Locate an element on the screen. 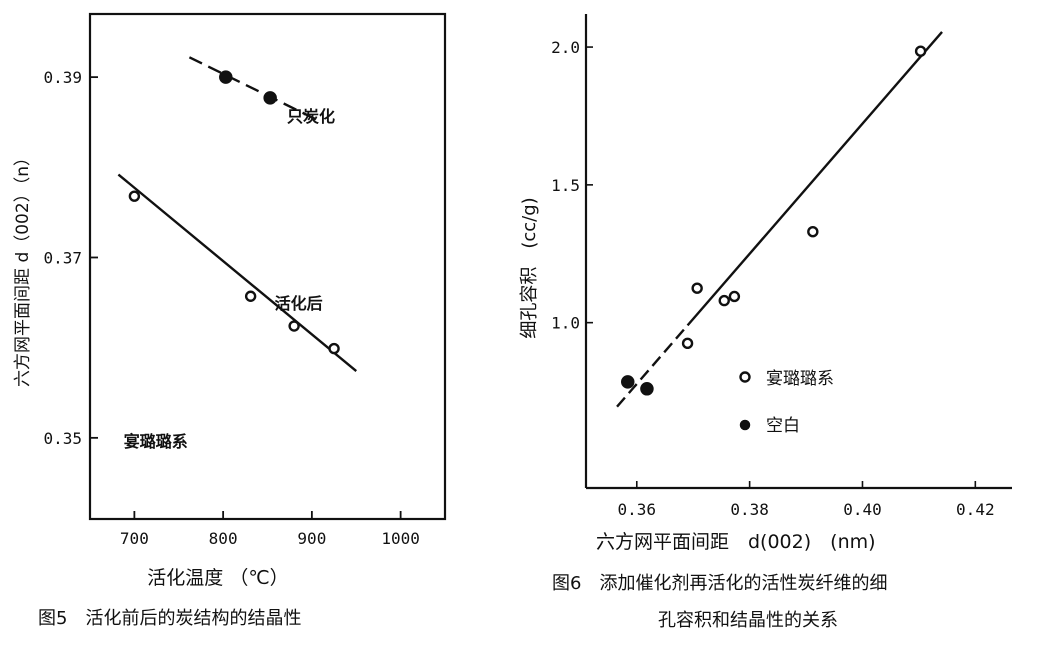  legend-open-marker is located at coordinates (745, 377).